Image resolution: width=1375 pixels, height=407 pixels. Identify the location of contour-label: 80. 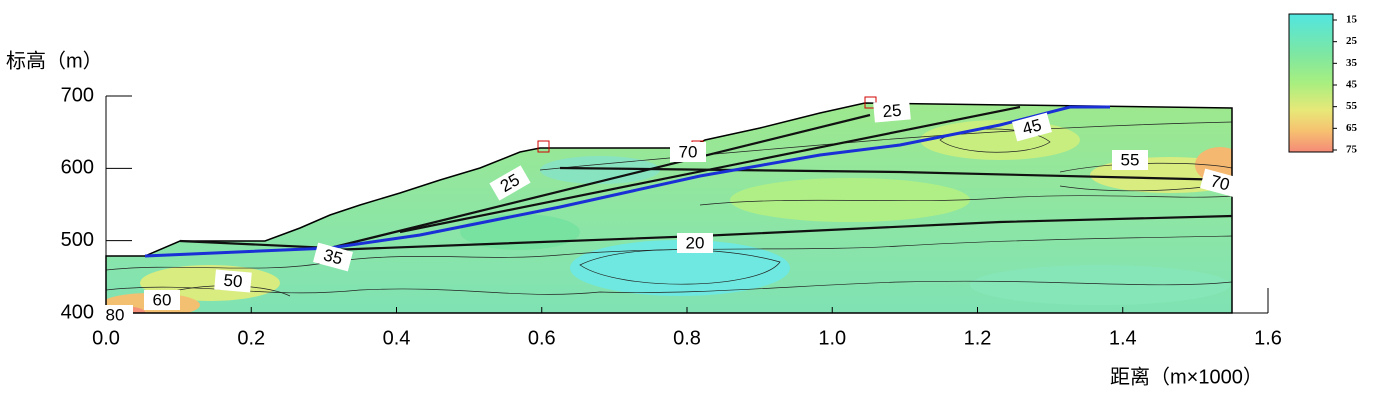
(115, 315).